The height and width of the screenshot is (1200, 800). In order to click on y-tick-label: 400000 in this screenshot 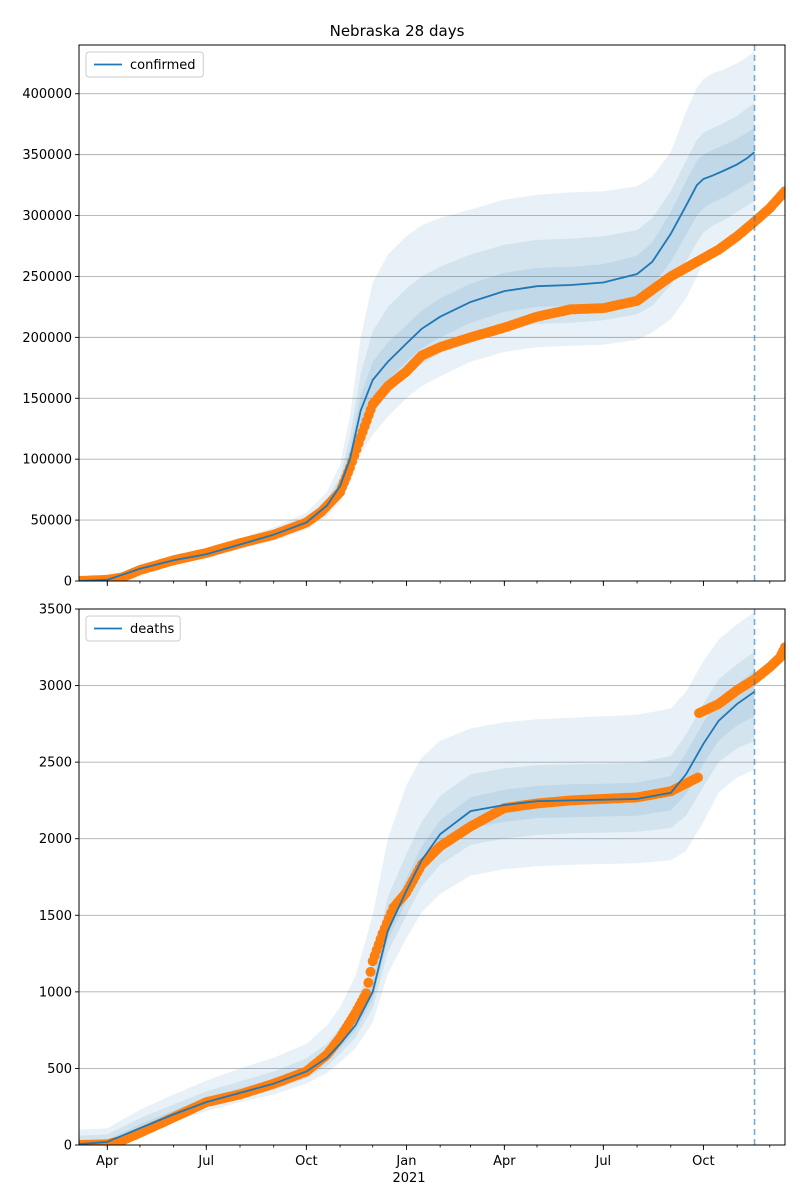, I will do `click(47, 94)`.